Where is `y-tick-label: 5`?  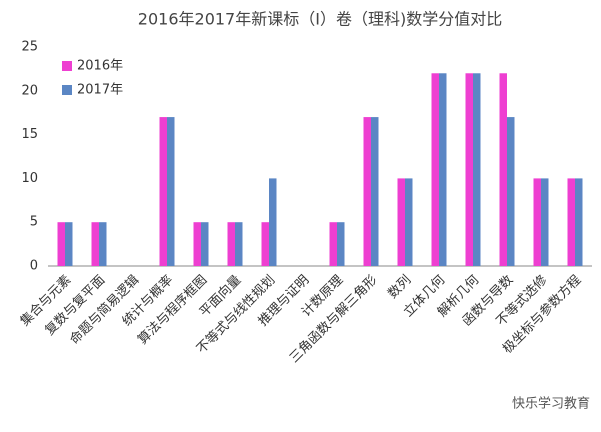
y-tick-label: 5 is located at coordinates (34, 222).